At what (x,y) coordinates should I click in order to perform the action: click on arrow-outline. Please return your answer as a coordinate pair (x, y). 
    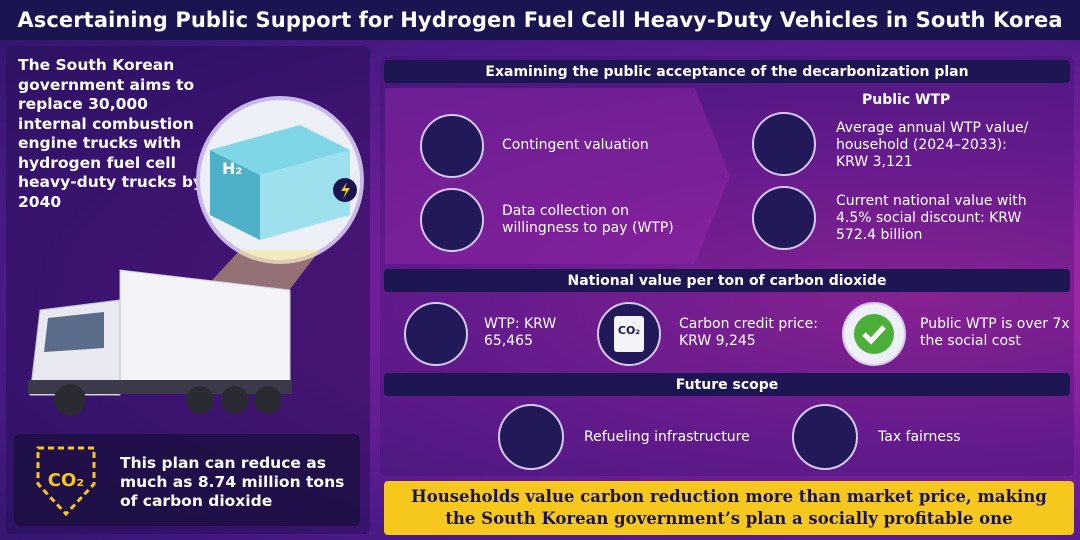
    Looking at the image, I should click on (66, 481).